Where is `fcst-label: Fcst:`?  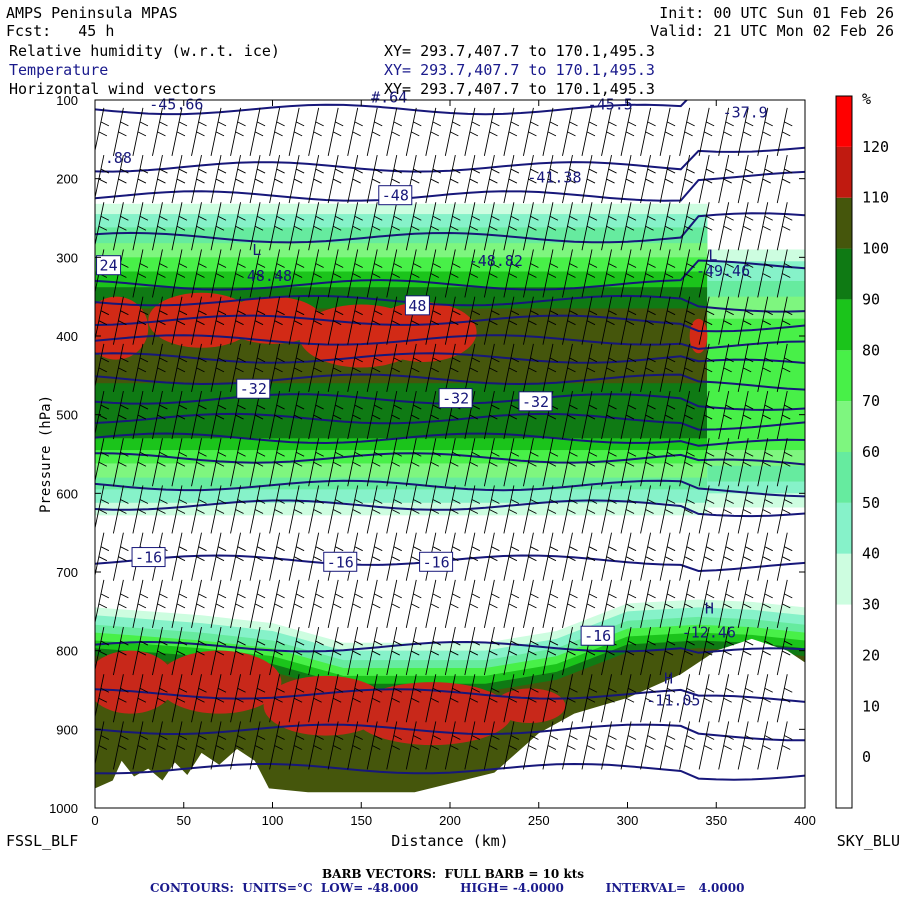 fcst-label: Fcst: is located at coordinates (29, 31).